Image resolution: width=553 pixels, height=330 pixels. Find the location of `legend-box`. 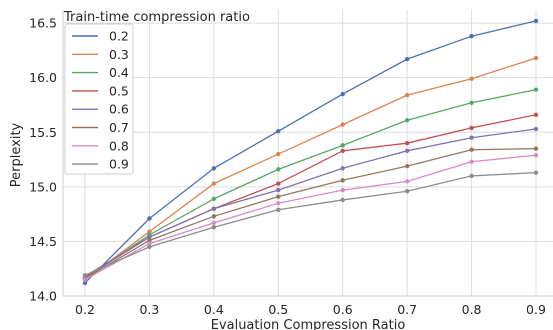

legend-box is located at coordinates (99, 99).